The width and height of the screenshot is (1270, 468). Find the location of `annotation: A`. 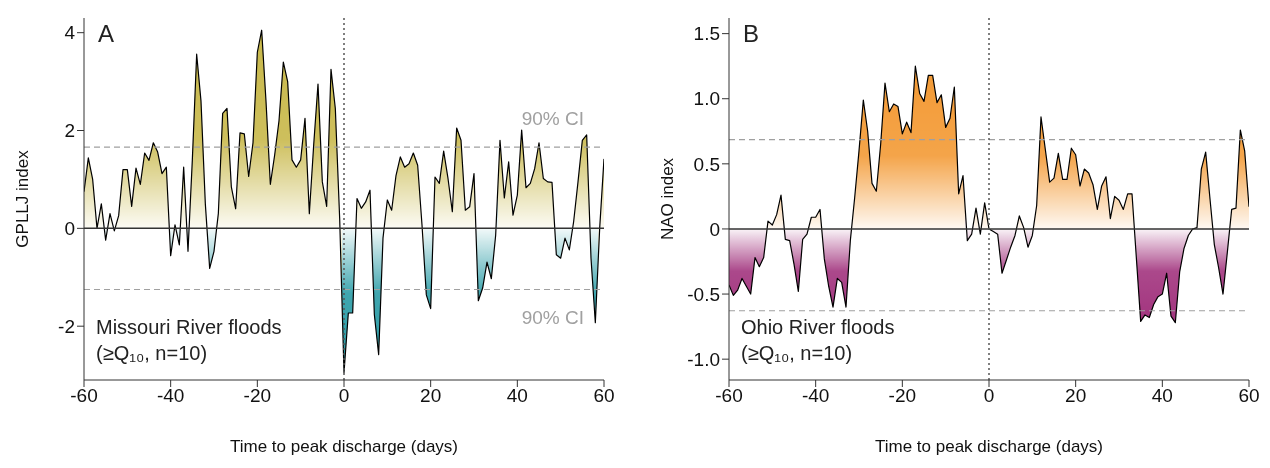

annotation: A is located at coordinates (106, 34).